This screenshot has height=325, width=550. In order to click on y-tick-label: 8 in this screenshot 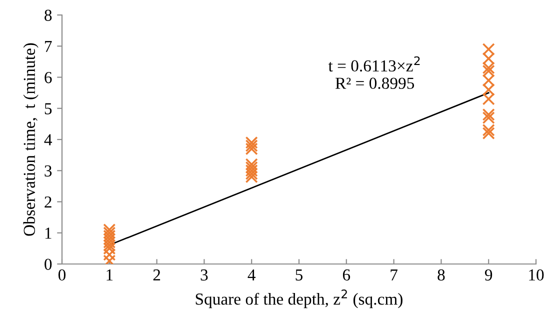, I will do `click(48, 15)`.